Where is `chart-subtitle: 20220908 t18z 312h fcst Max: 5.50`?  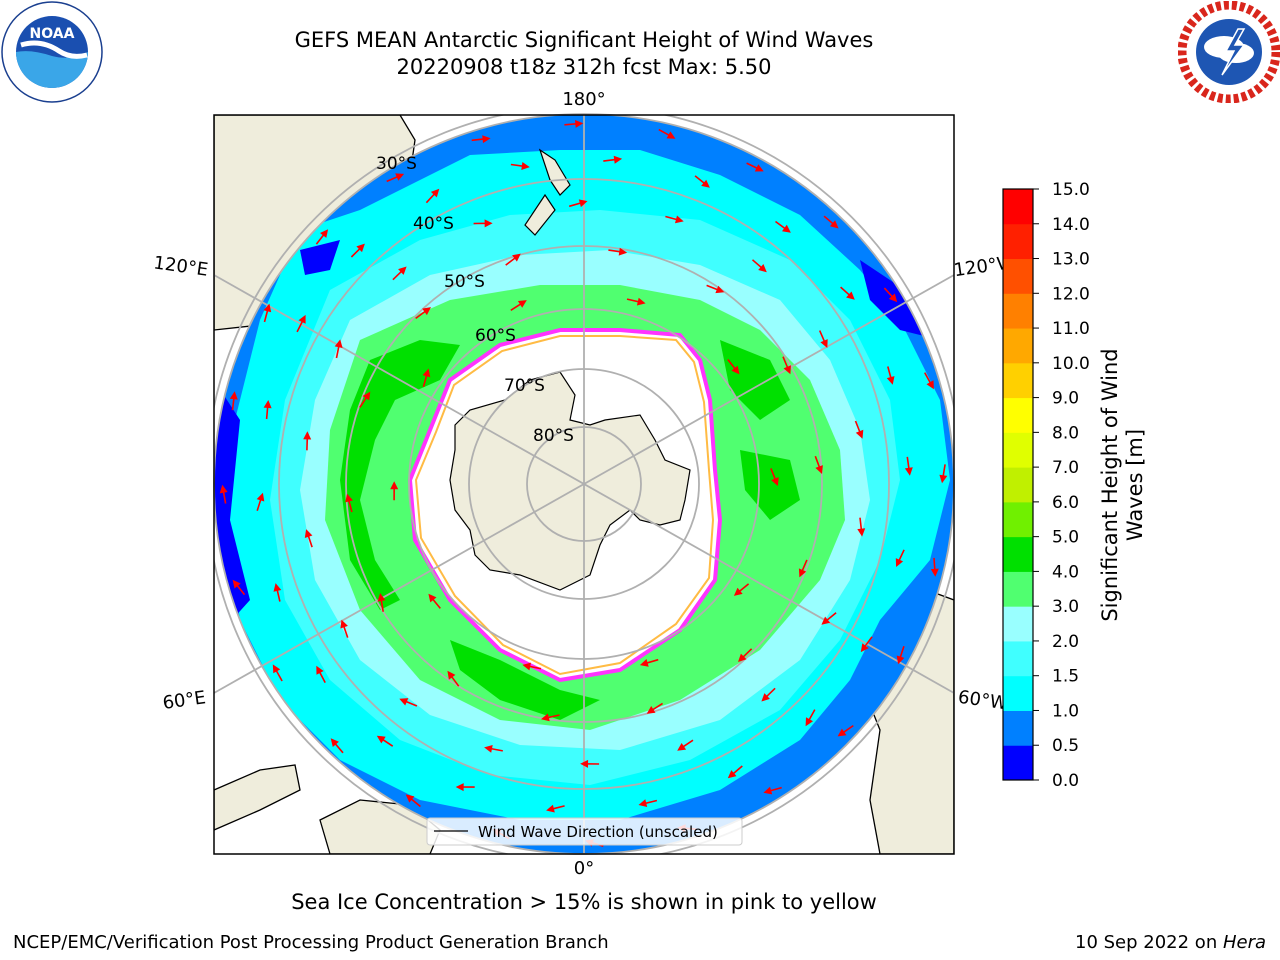 chart-subtitle: 20220908 t18z 312h fcst Max: 5.50 is located at coordinates (584, 67).